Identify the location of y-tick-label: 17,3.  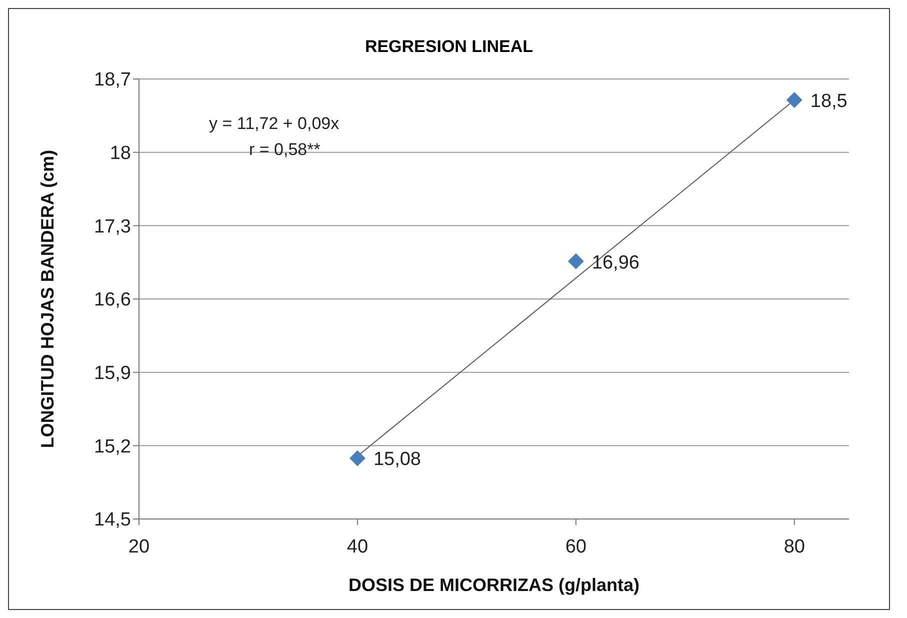
(112, 227).